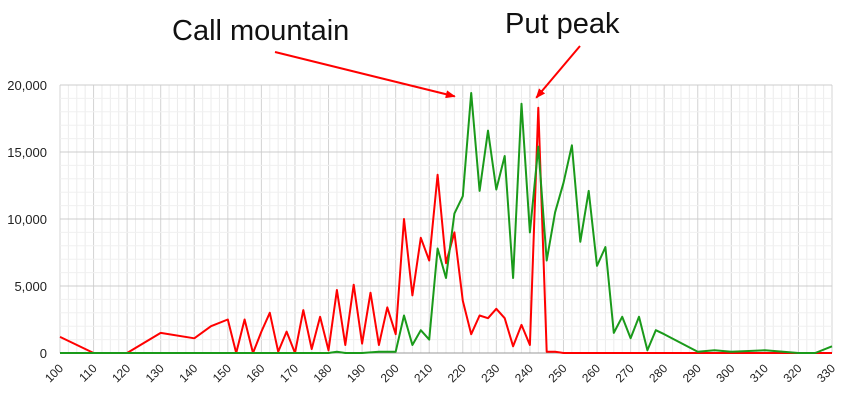 The height and width of the screenshot is (400, 842). I want to click on x-tick-label: 160, so click(255, 373).